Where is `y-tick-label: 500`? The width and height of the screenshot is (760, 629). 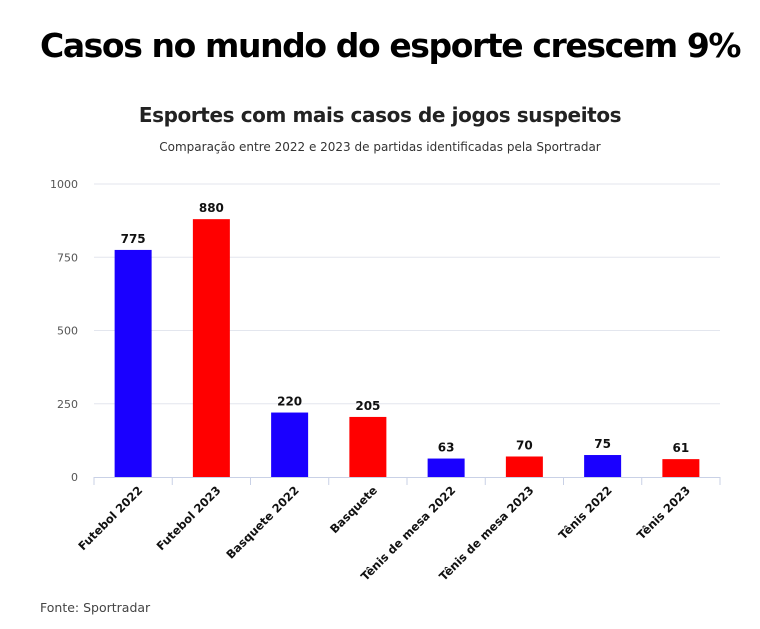
y-tick-label: 500 is located at coordinates (67, 331).